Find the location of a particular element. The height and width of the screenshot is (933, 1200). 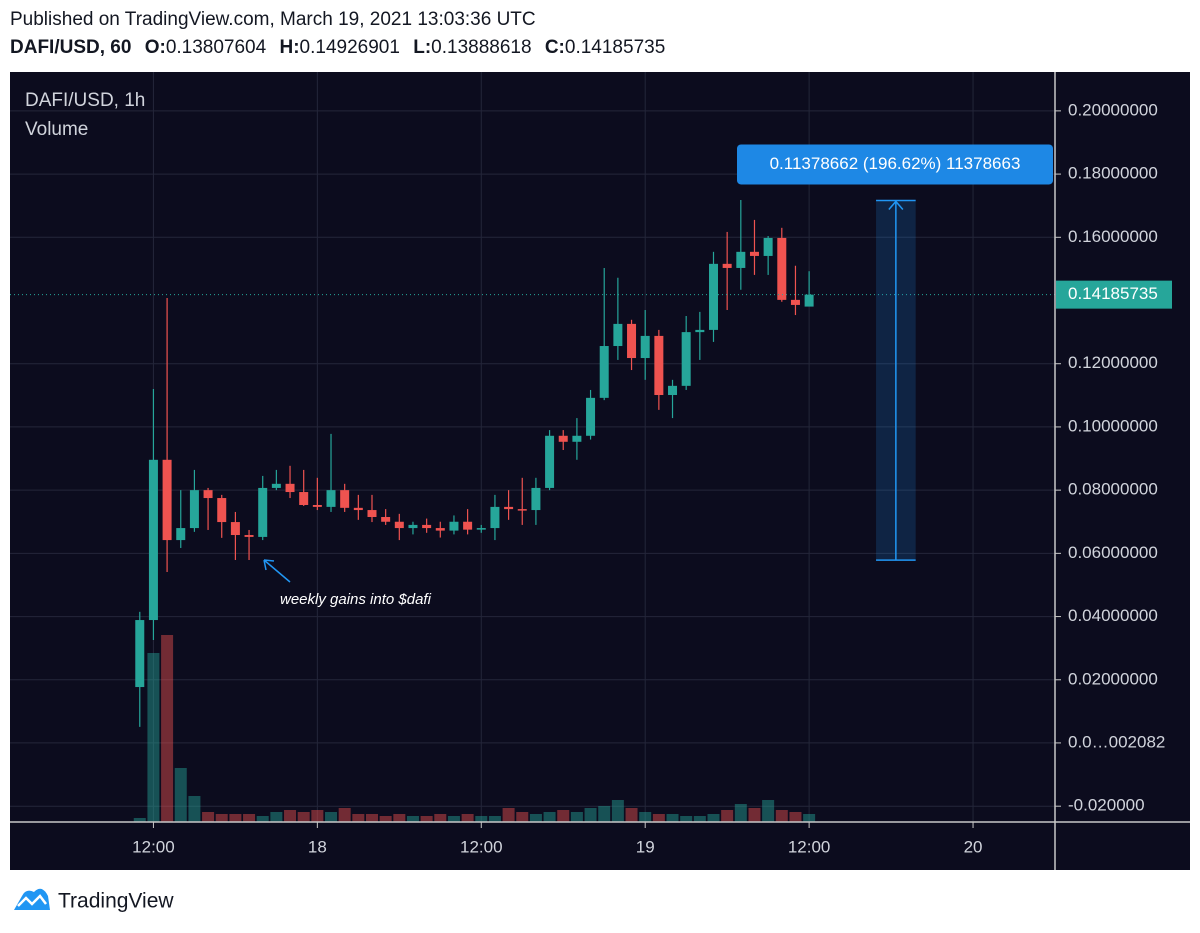

field-value: 0.13807604 is located at coordinates (216, 47).